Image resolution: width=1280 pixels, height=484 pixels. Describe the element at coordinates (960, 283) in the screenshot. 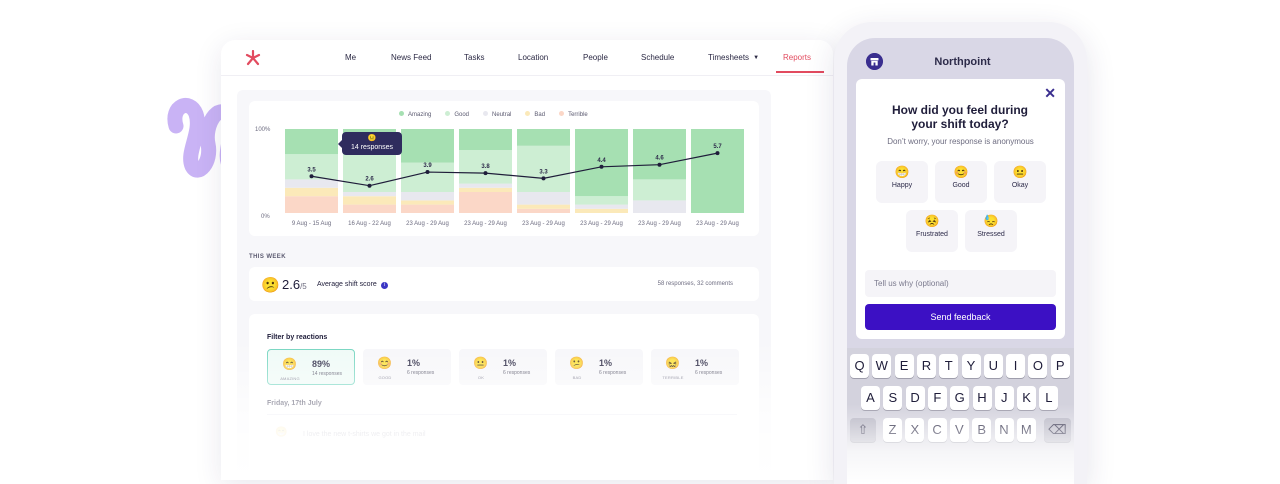

I see `feedback-reason-input` at that location.